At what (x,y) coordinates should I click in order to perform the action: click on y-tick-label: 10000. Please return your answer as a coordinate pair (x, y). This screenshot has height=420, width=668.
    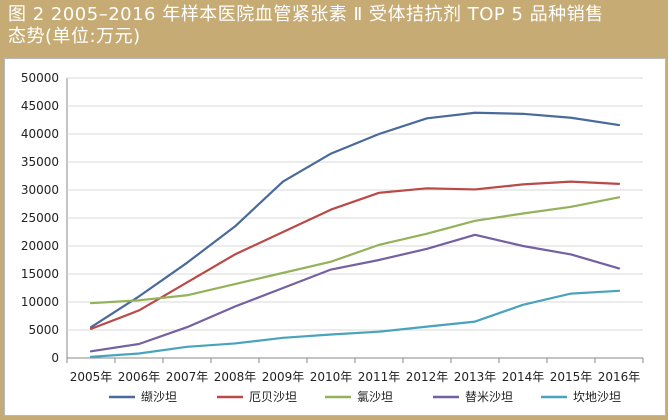
    Looking at the image, I should click on (40, 302).